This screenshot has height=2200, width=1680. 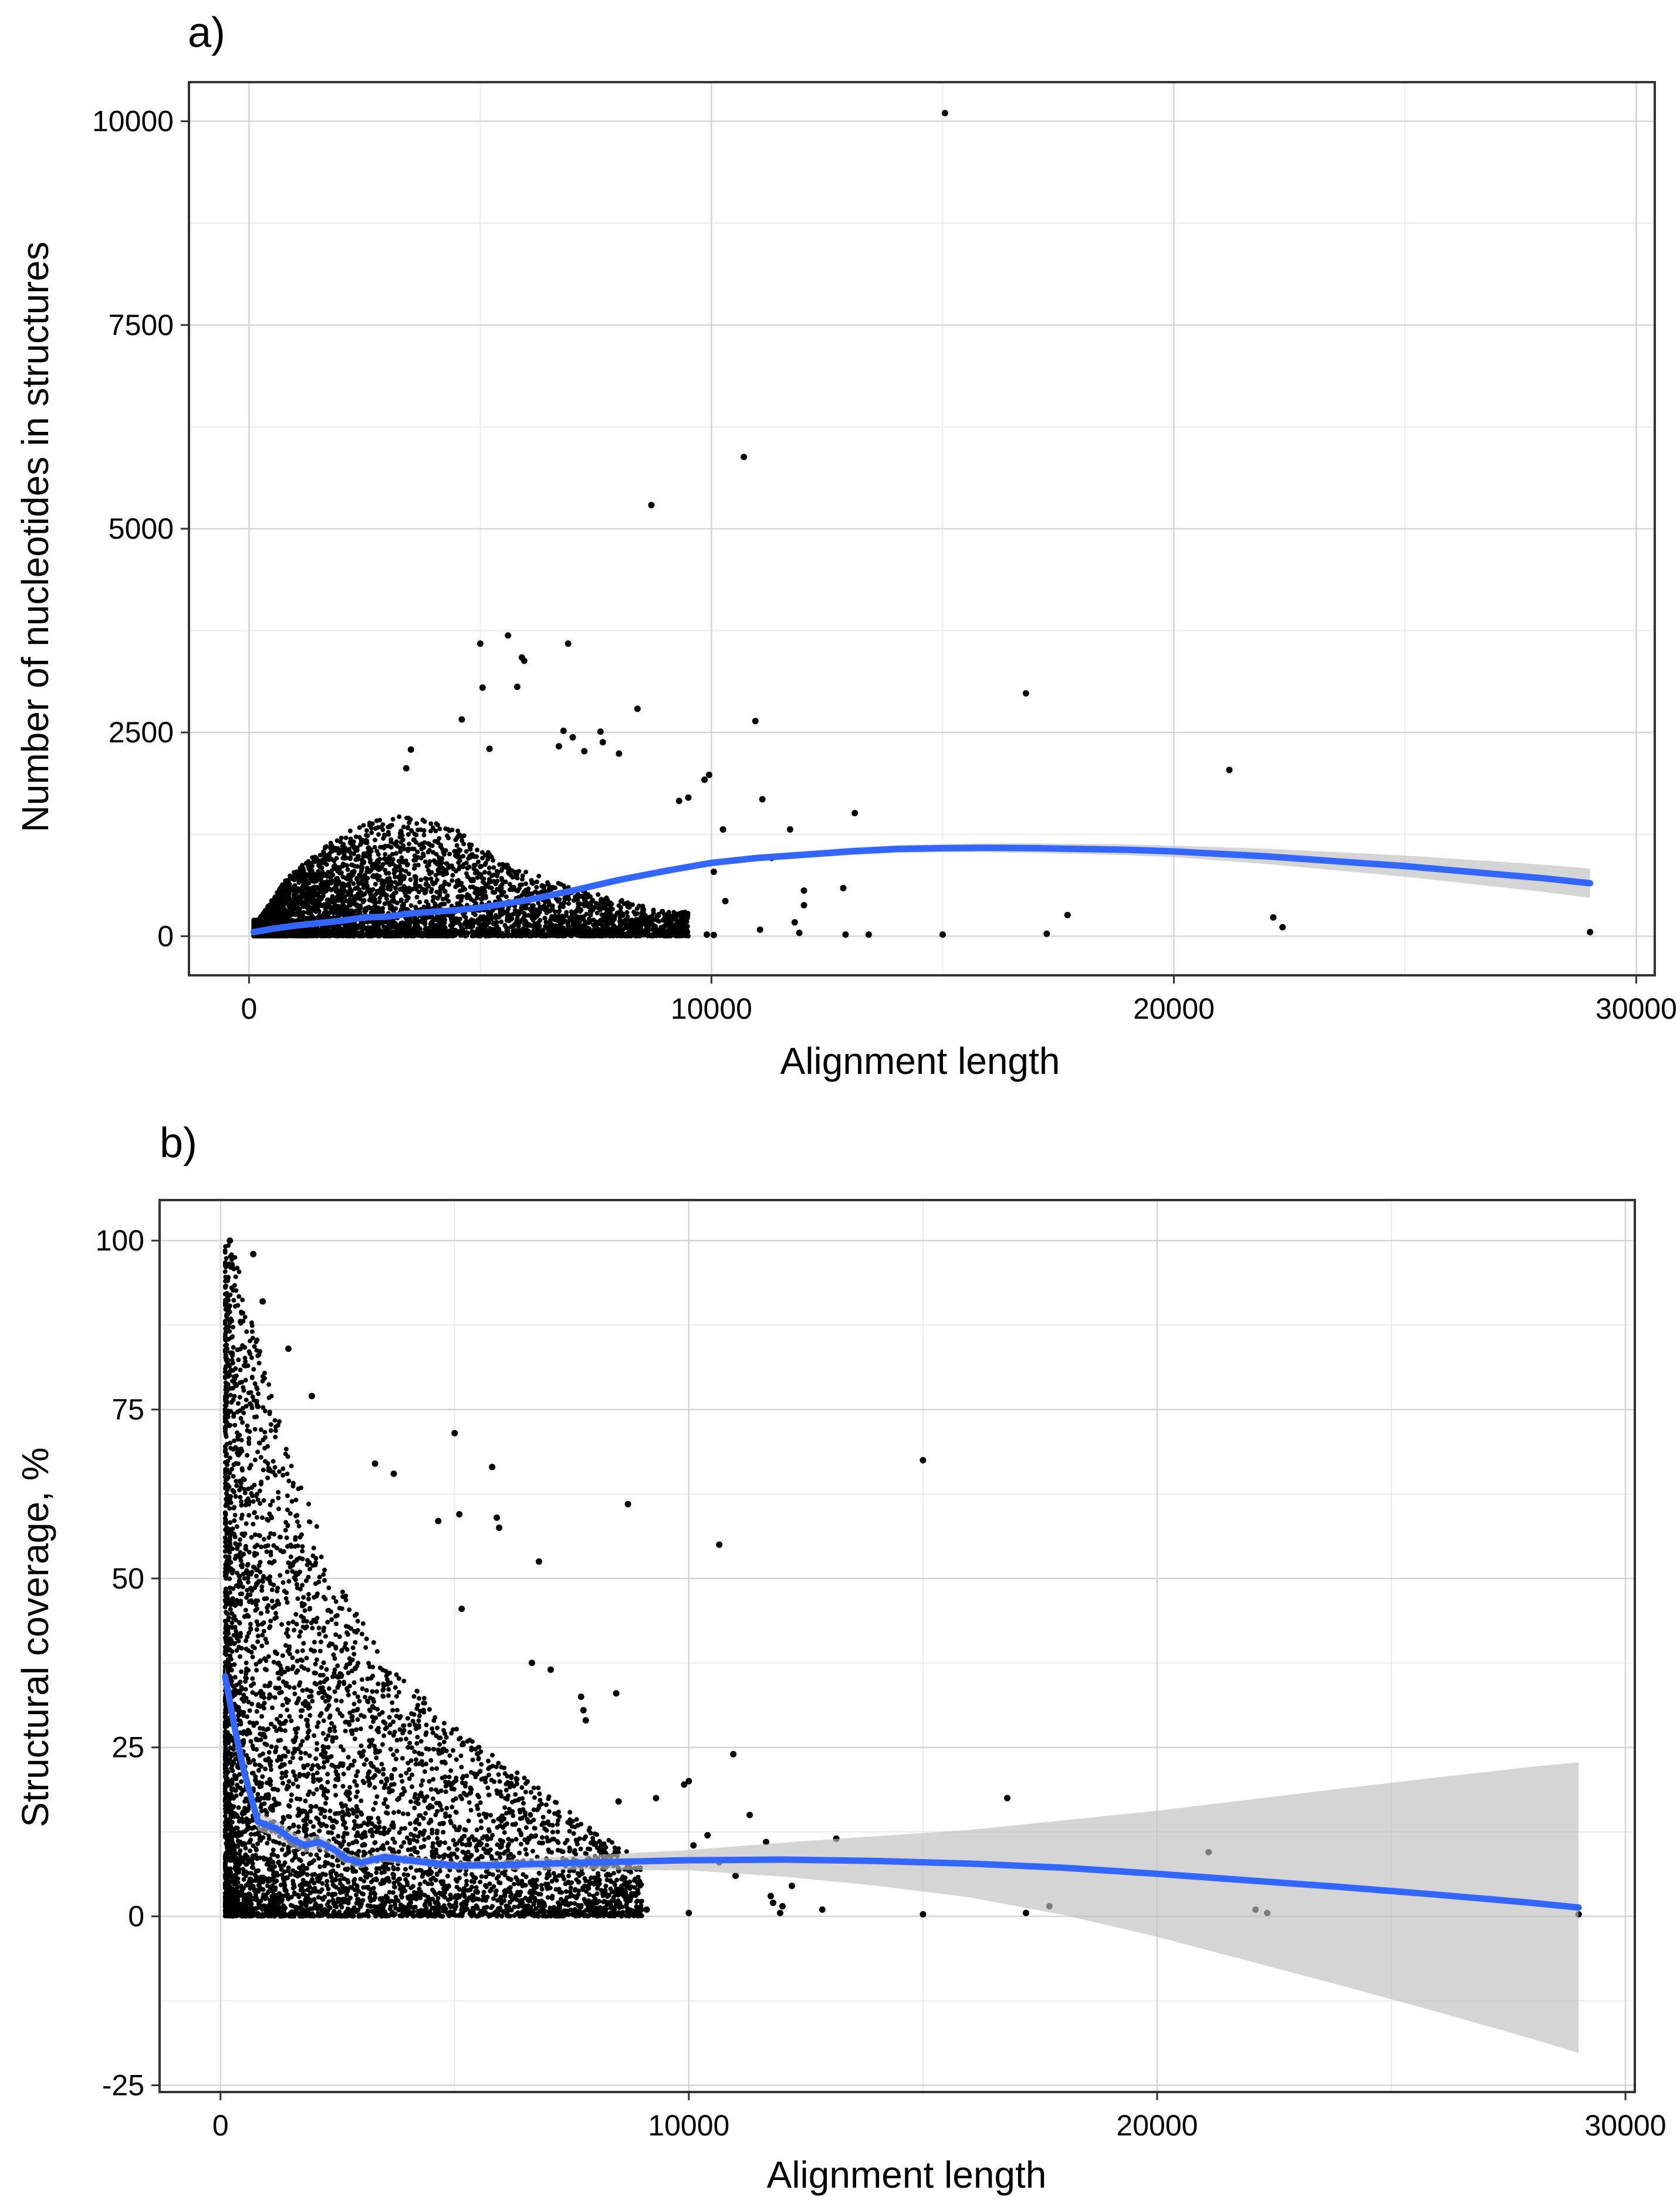 I want to click on panel-b-smooth-line, so click(x=902, y=1792).